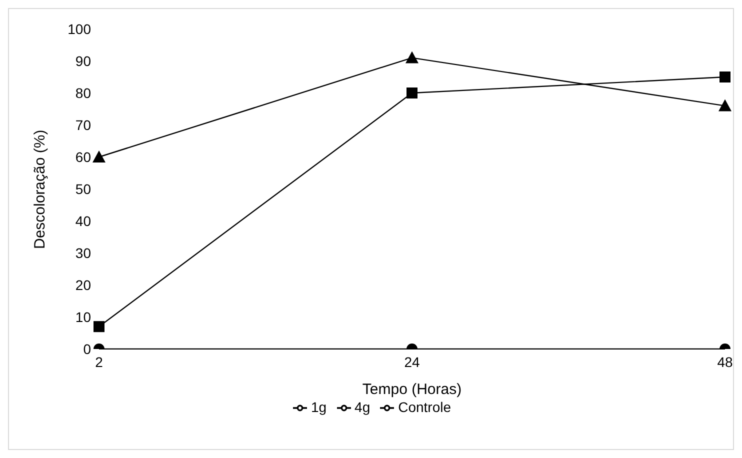 The width and height of the screenshot is (742, 458). Describe the element at coordinates (83, 220) in the screenshot. I see `y-tick-label: 40` at that location.